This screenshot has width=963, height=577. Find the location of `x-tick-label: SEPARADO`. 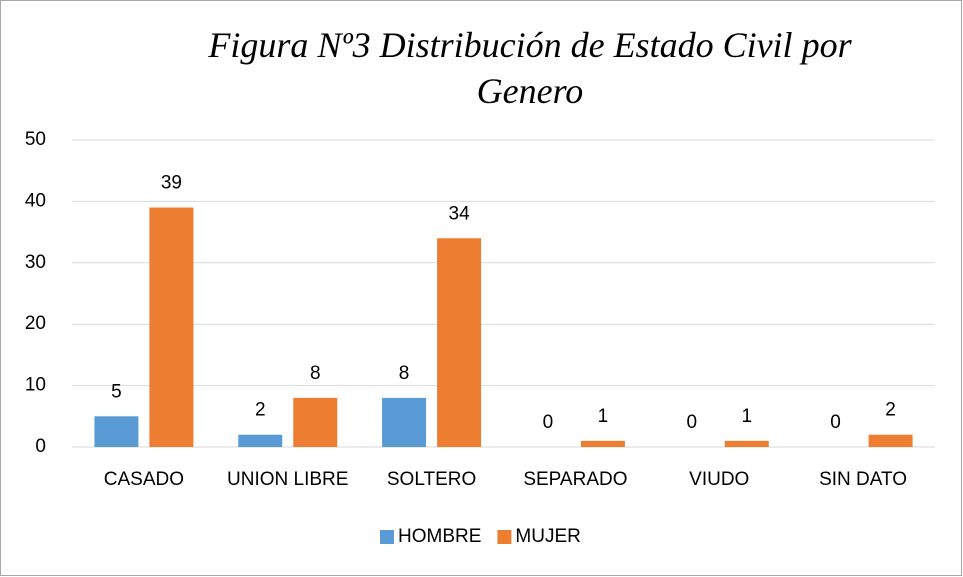

x-tick-label: SEPARADO is located at coordinates (575, 479).